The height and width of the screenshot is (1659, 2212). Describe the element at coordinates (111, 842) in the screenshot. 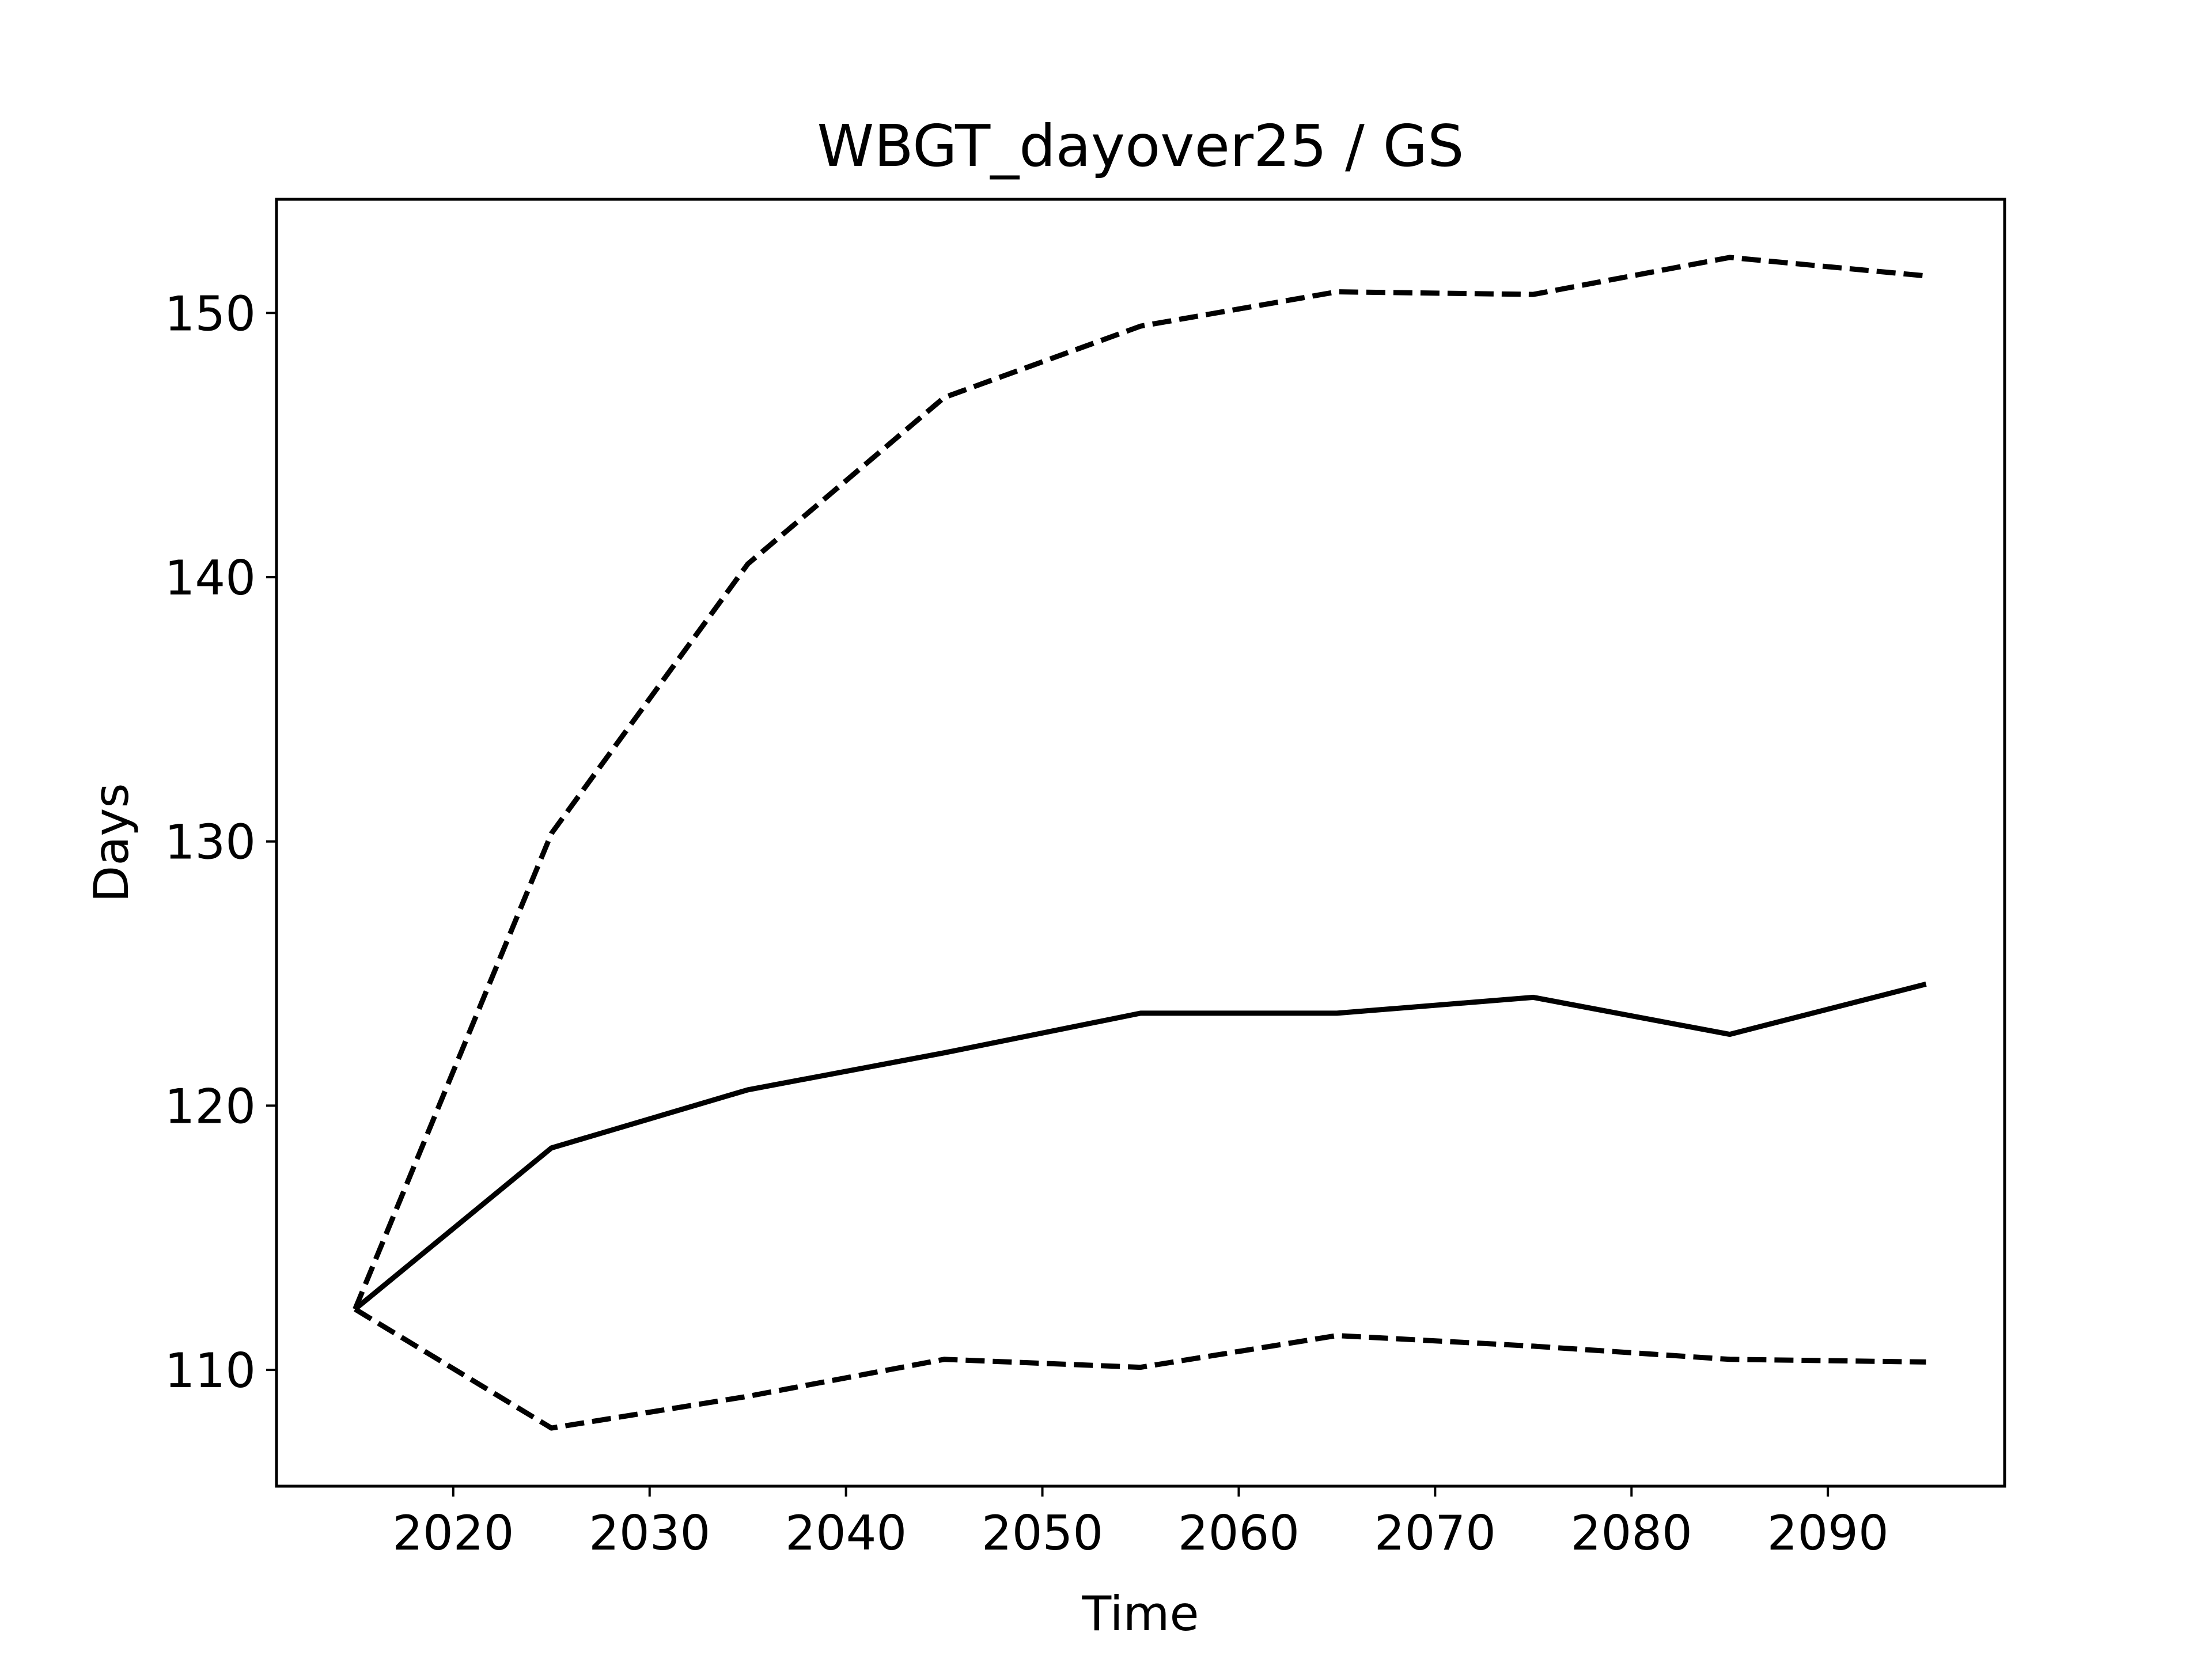

I see `y-axis-label: Days` at that location.